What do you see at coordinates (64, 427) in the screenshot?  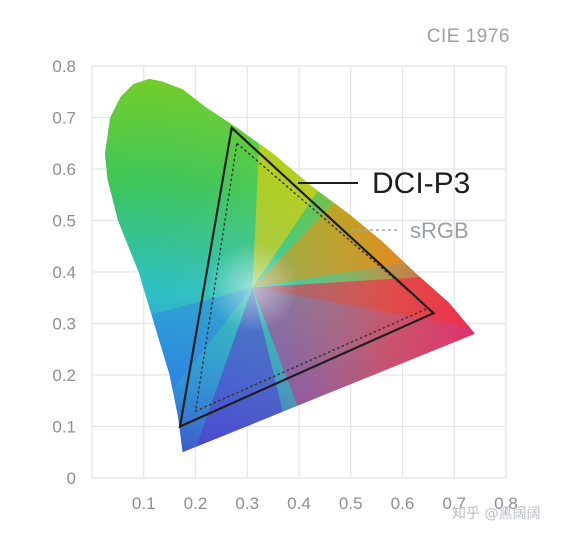 I see `y-tick-label: 0.1` at bounding box center [64, 427].